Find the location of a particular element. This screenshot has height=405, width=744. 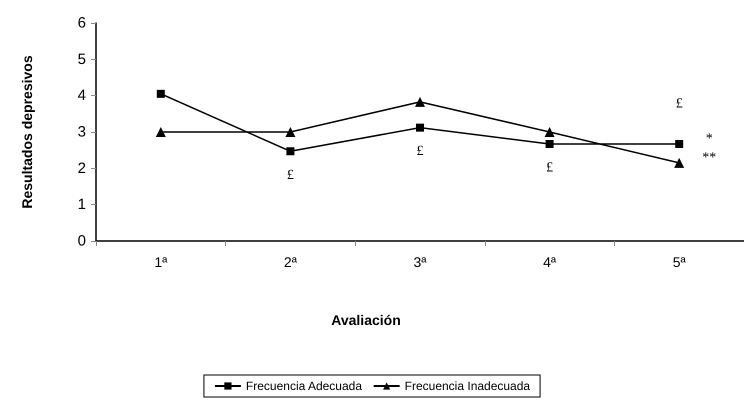

legend-label: Frecuencia Inadecuada is located at coordinates (467, 386).